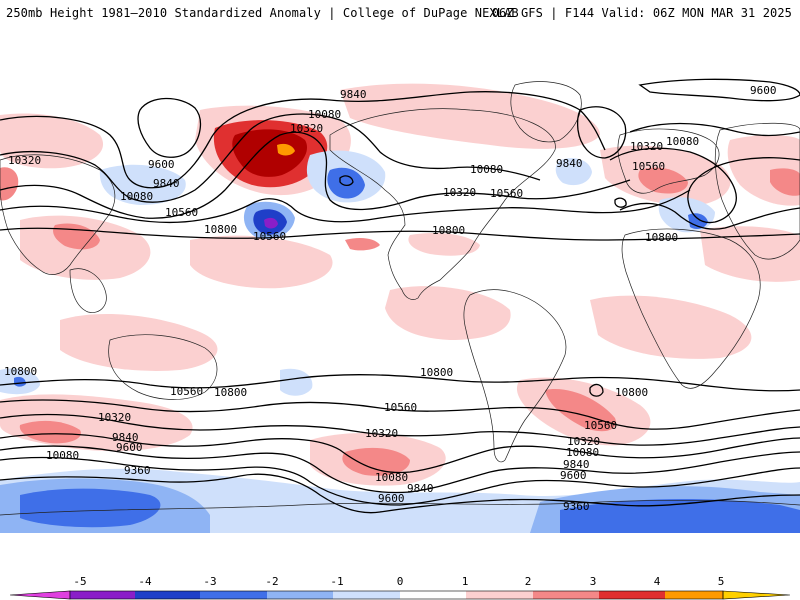 The image size is (800, 600). I want to click on colorbar-tick: -5, so click(79, 581).